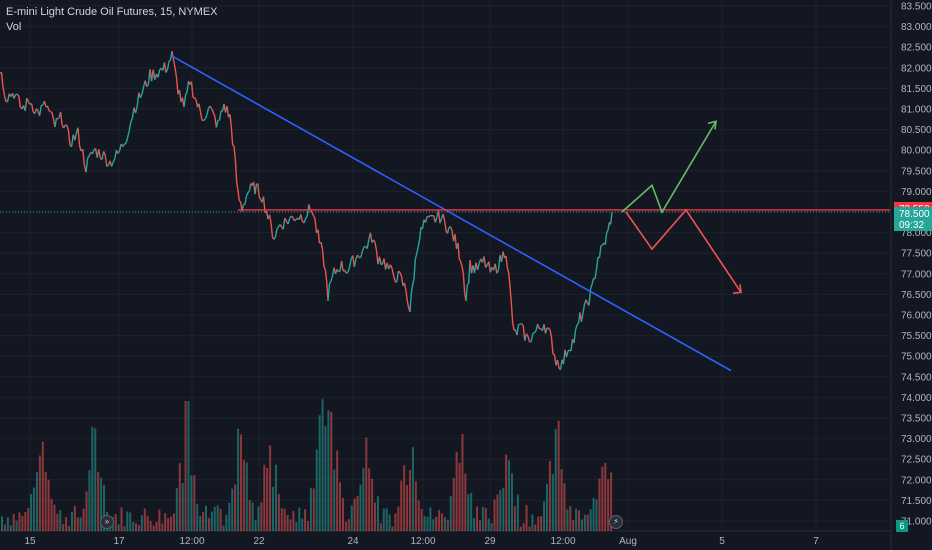  I want to click on volume-legend-label: Vol, so click(14, 27).